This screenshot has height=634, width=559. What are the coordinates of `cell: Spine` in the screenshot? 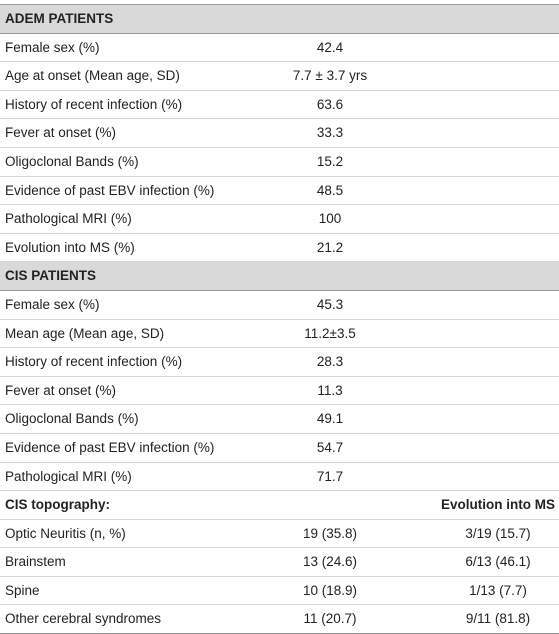 It's located at (22, 590).